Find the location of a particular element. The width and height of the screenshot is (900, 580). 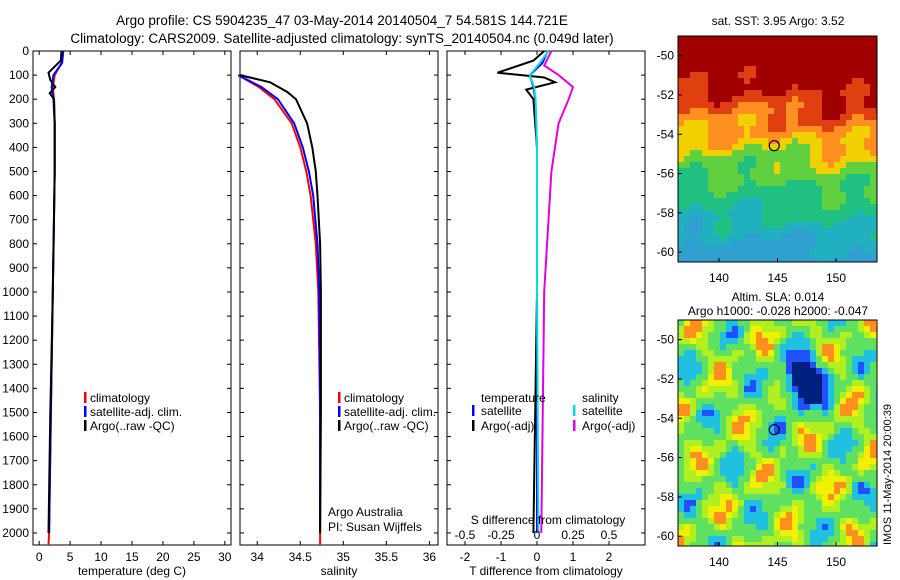

legend-swatch-t-satellite is located at coordinates (473, 410).